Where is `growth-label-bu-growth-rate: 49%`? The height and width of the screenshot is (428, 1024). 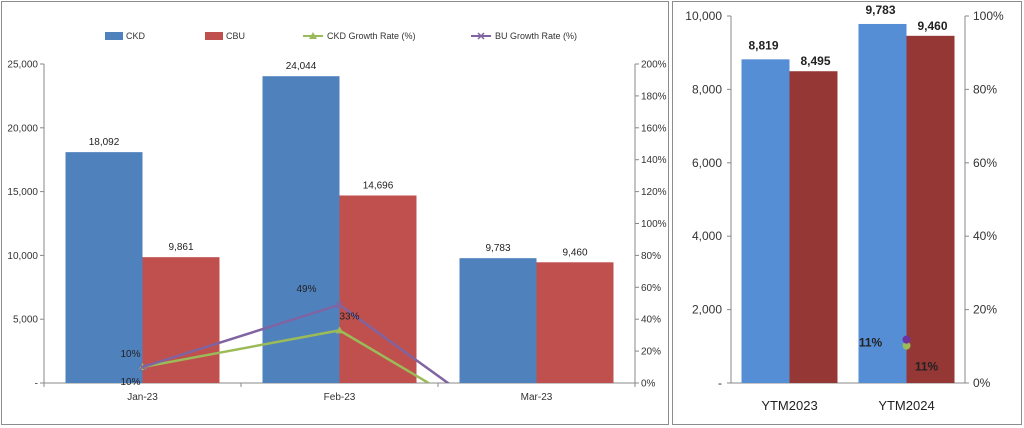 growth-label-bu-growth-rate: 49% is located at coordinates (306, 289).